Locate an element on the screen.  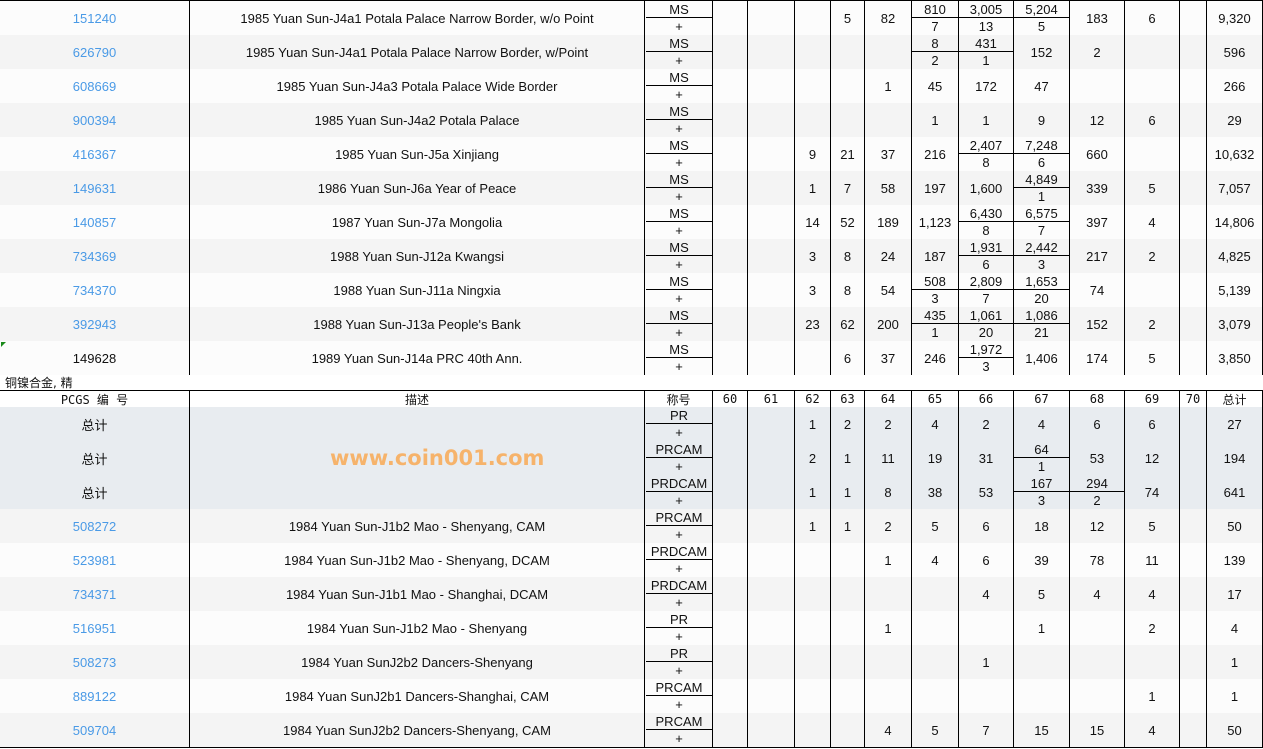
count-plus: 2 is located at coordinates (1097, 500).